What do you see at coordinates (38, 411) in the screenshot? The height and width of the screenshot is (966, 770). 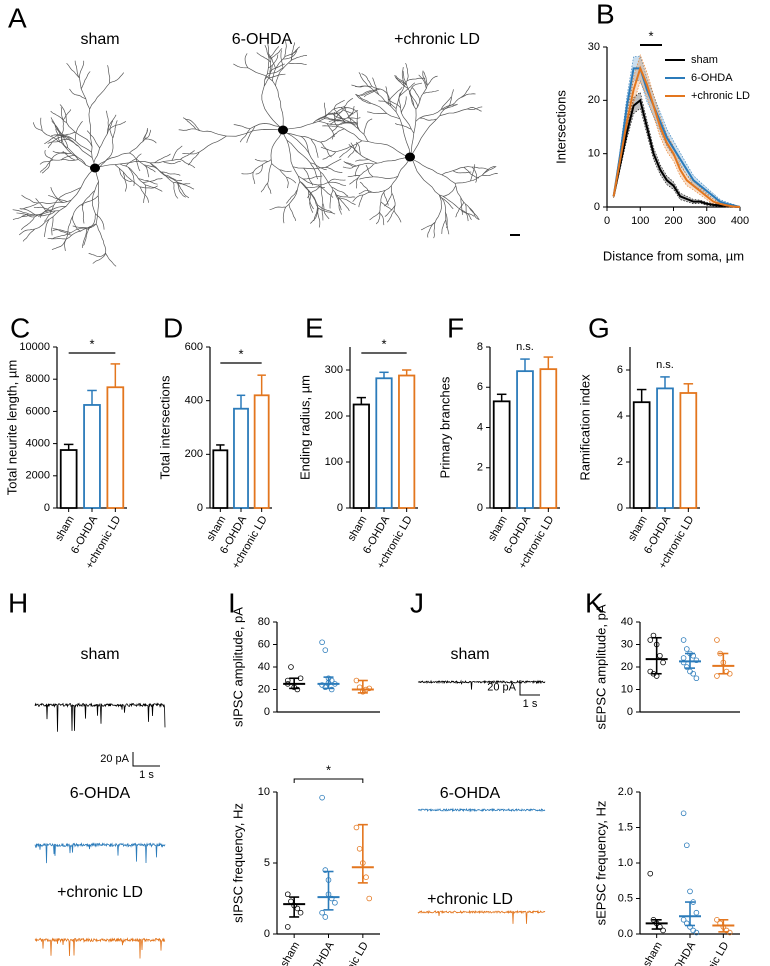 I see `y-tick-label: 6000` at bounding box center [38, 411].